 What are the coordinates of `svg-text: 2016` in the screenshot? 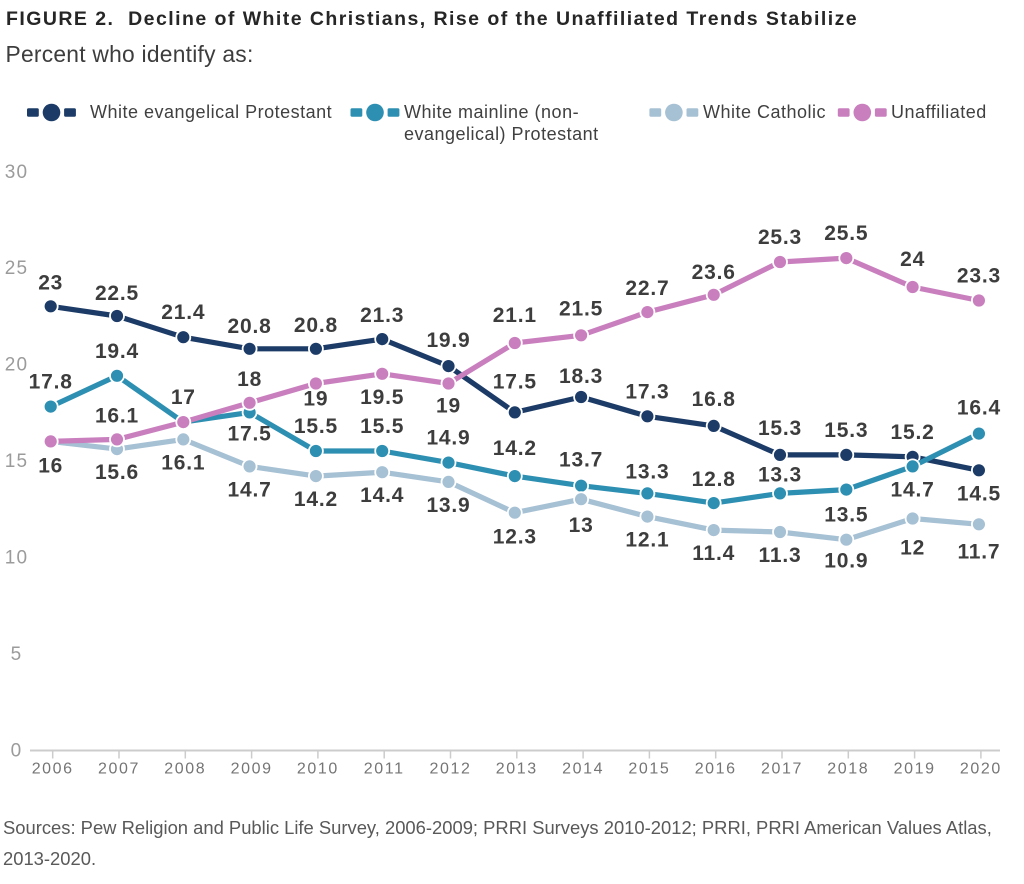 It's located at (716, 769).